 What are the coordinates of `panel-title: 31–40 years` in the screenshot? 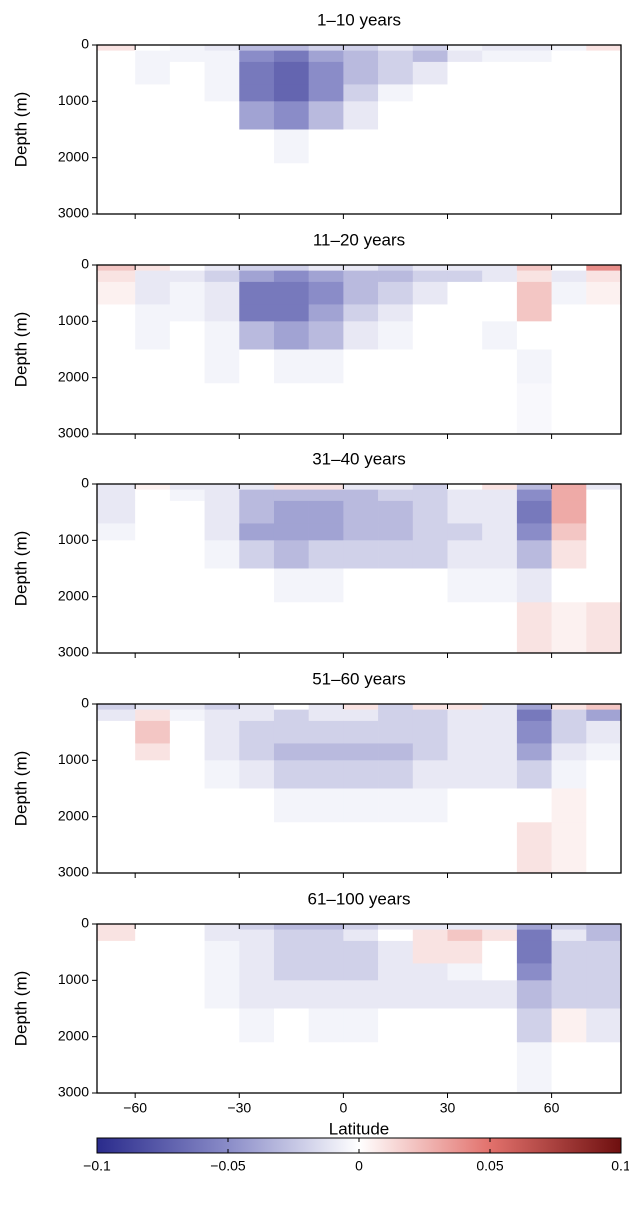 It's located at (359, 458).